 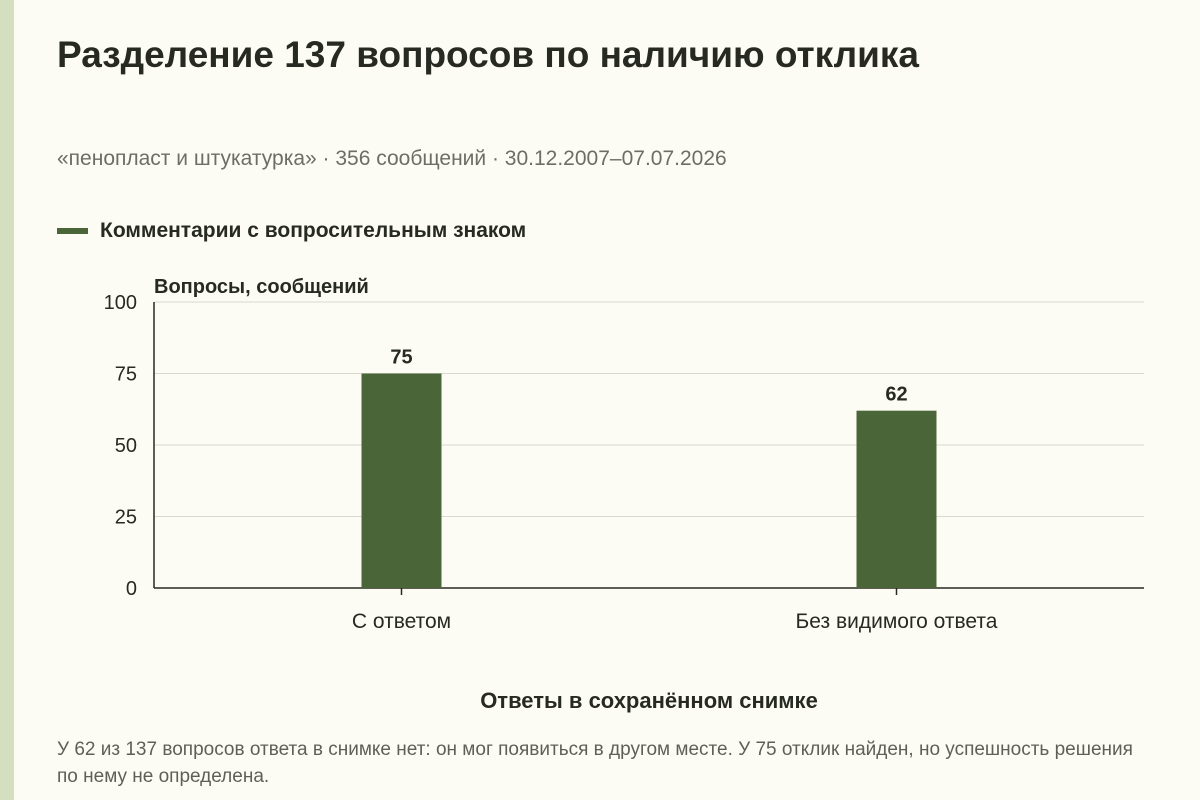 I want to click on y-tick-label: 0, so click(x=131, y=589).